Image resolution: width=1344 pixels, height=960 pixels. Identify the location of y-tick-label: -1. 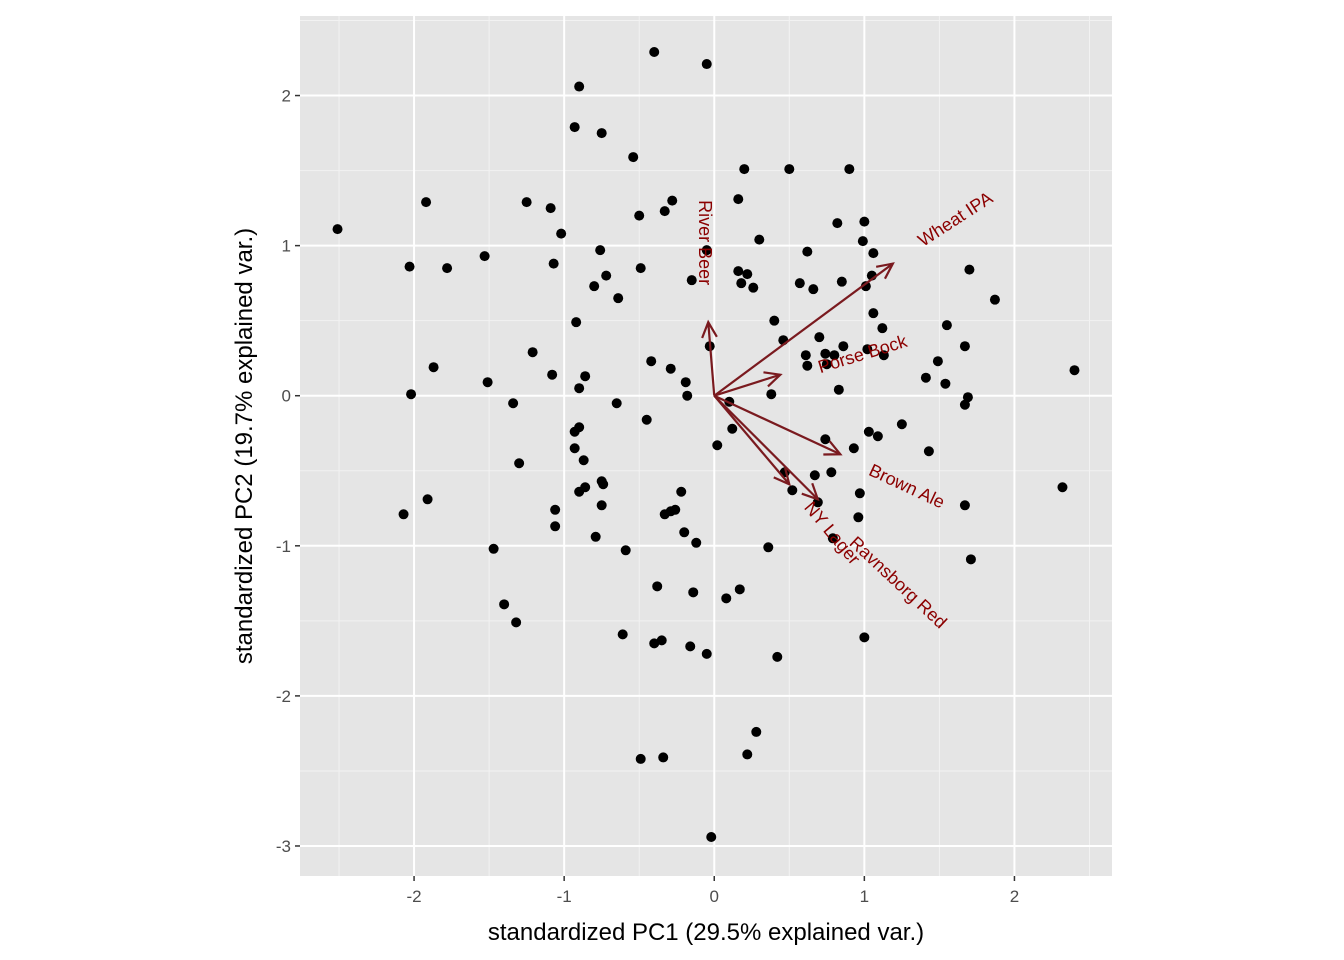
(283, 546).